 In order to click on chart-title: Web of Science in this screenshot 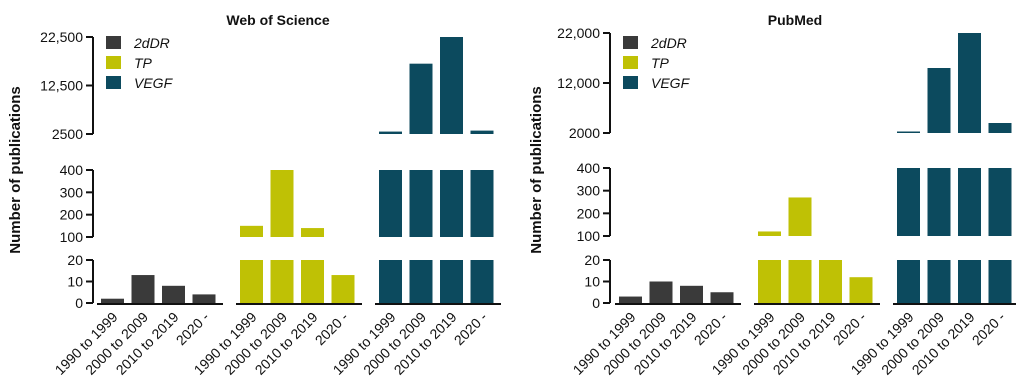, I will do `click(277, 20)`.